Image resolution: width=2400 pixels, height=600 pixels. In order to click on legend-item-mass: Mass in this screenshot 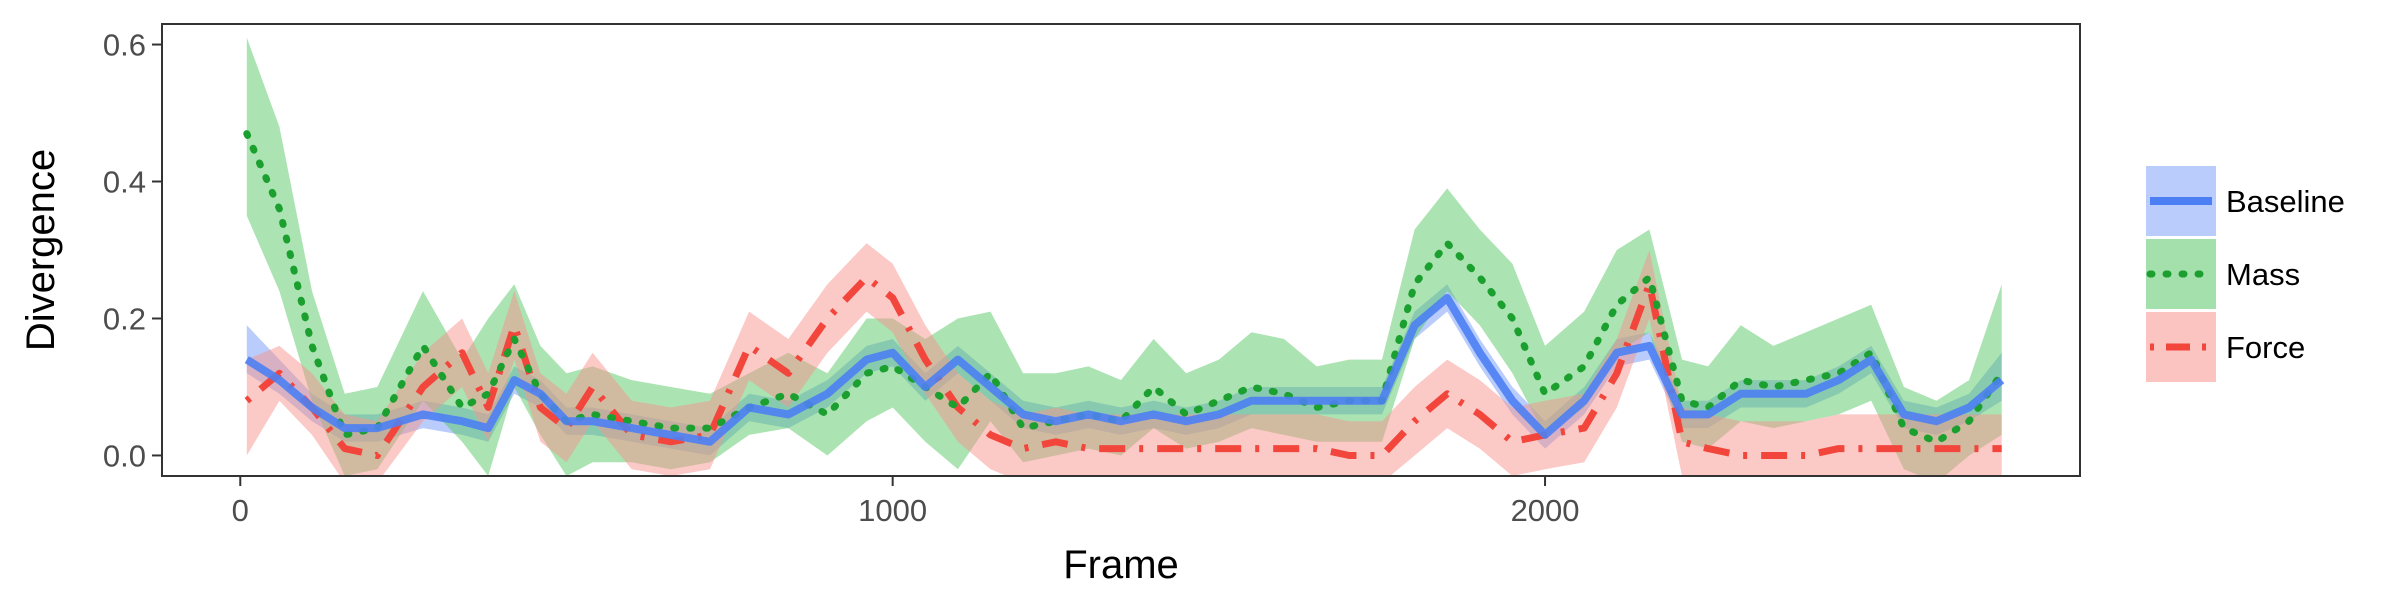, I will do `click(2223, 274)`.